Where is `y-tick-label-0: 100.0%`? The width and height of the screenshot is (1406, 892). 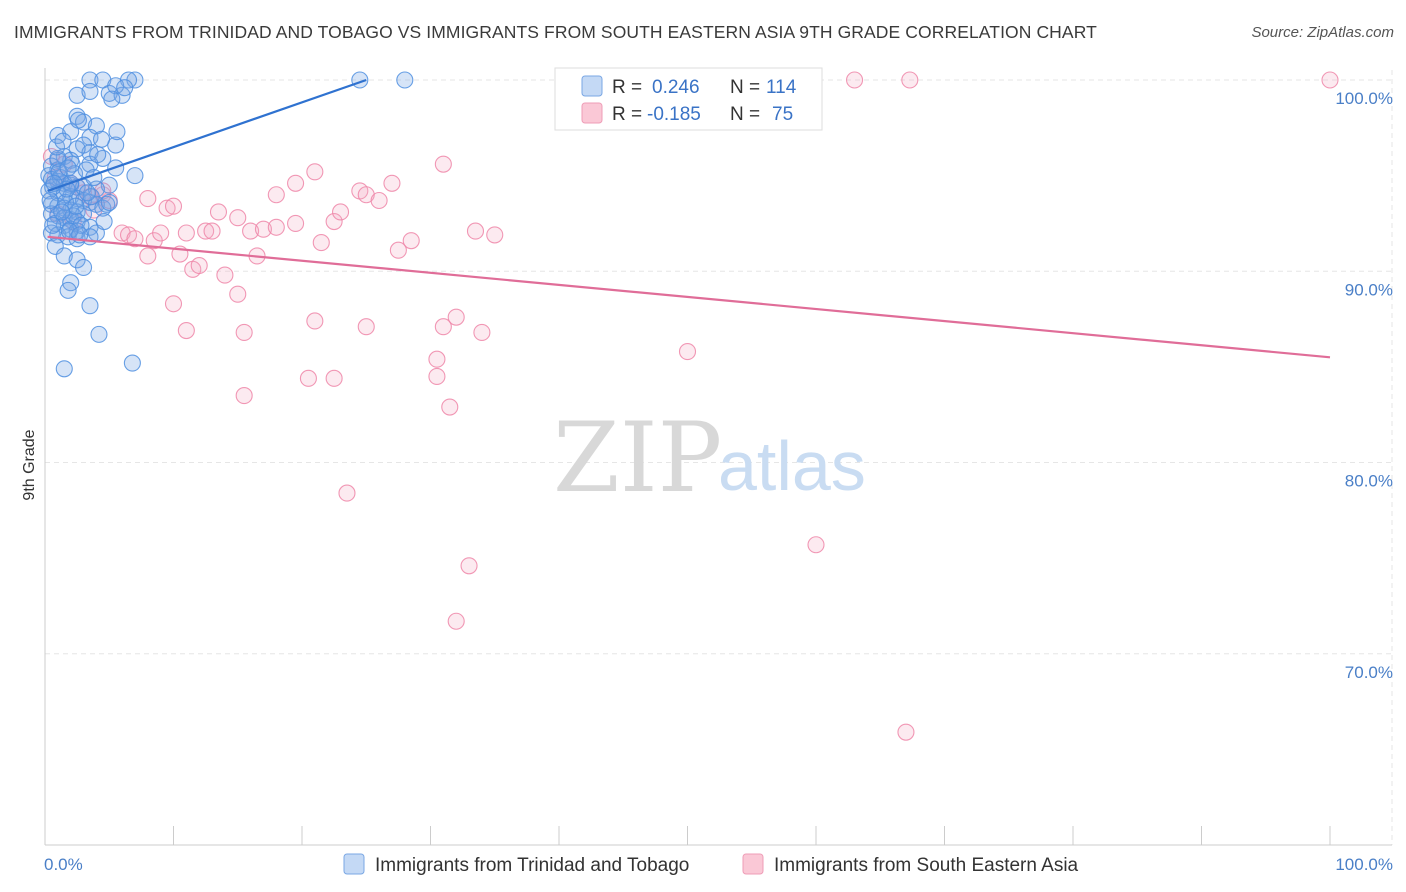
y-tick-label-0: 100.0% is located at coordinates (1364, 98).